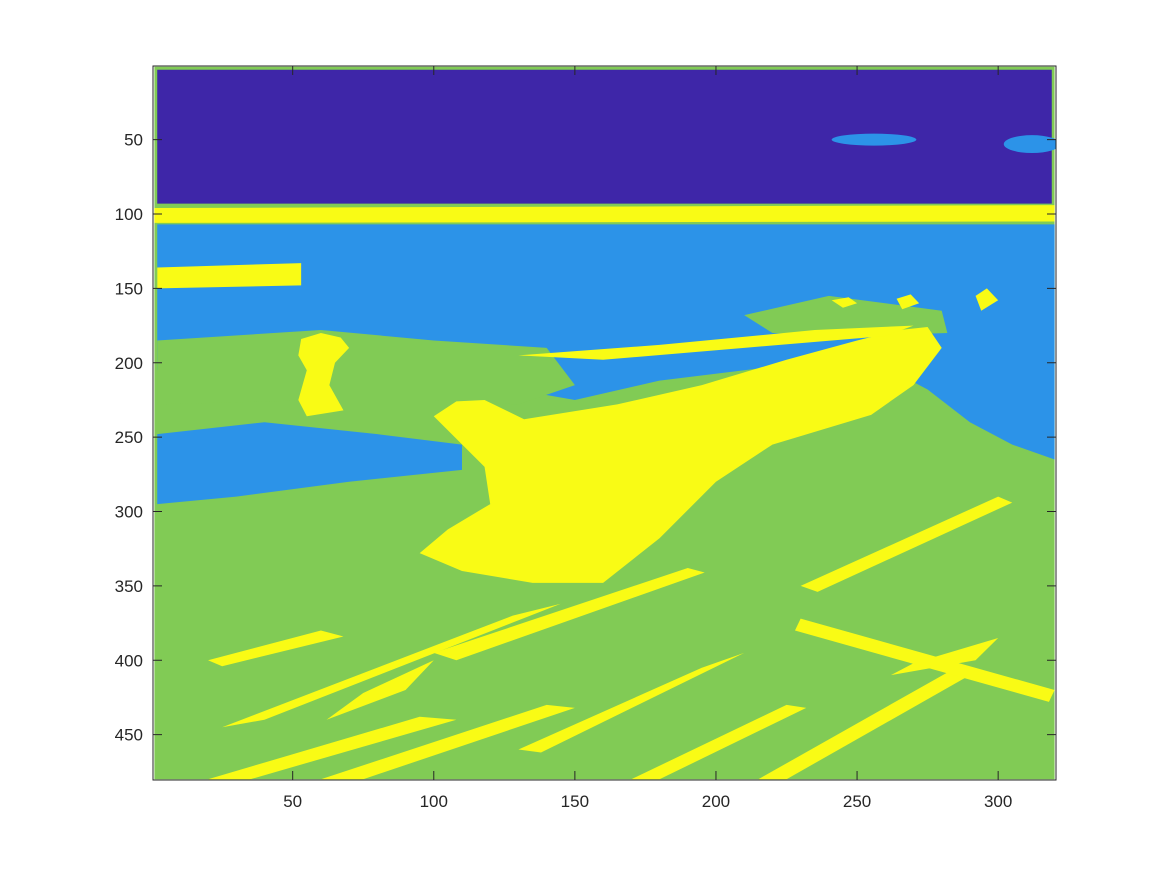 The width and height of the screenshot is (1167, 875). Describe the element at coordinates (998, 801) in the screenshot. I see `x-tick-label: 300` at that location.